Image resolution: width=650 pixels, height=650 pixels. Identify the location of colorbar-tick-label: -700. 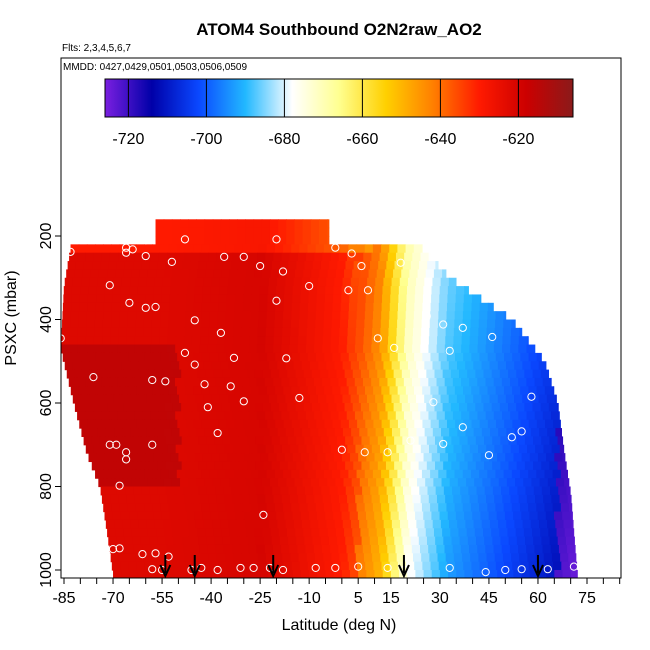
(206, 139).